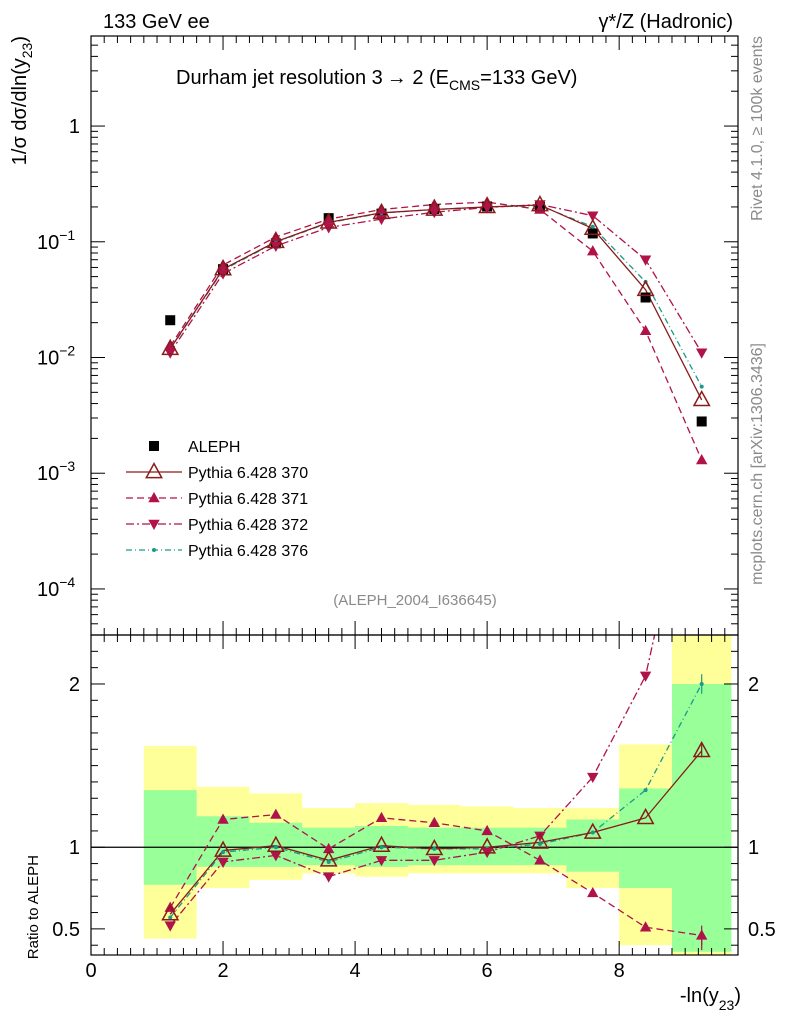  What do you see at coordinates (487, 971) in the screenshot?
I see `x-tick-label-3: 6` at bounding box center [487, 971].